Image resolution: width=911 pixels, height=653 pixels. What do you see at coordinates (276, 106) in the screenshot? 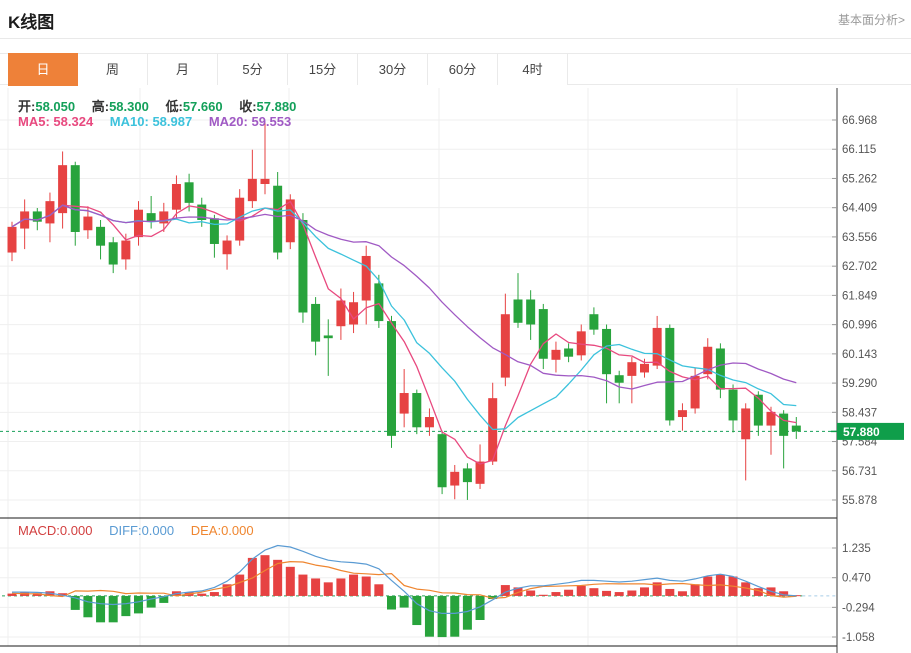
I see `close-value: 57.880` at bounding box center [276, 106].